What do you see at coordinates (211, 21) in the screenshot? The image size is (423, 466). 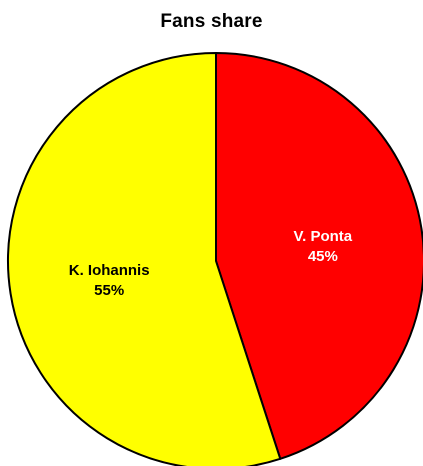 I see `chart-title: Fans share` at bounding box center [211, 21].